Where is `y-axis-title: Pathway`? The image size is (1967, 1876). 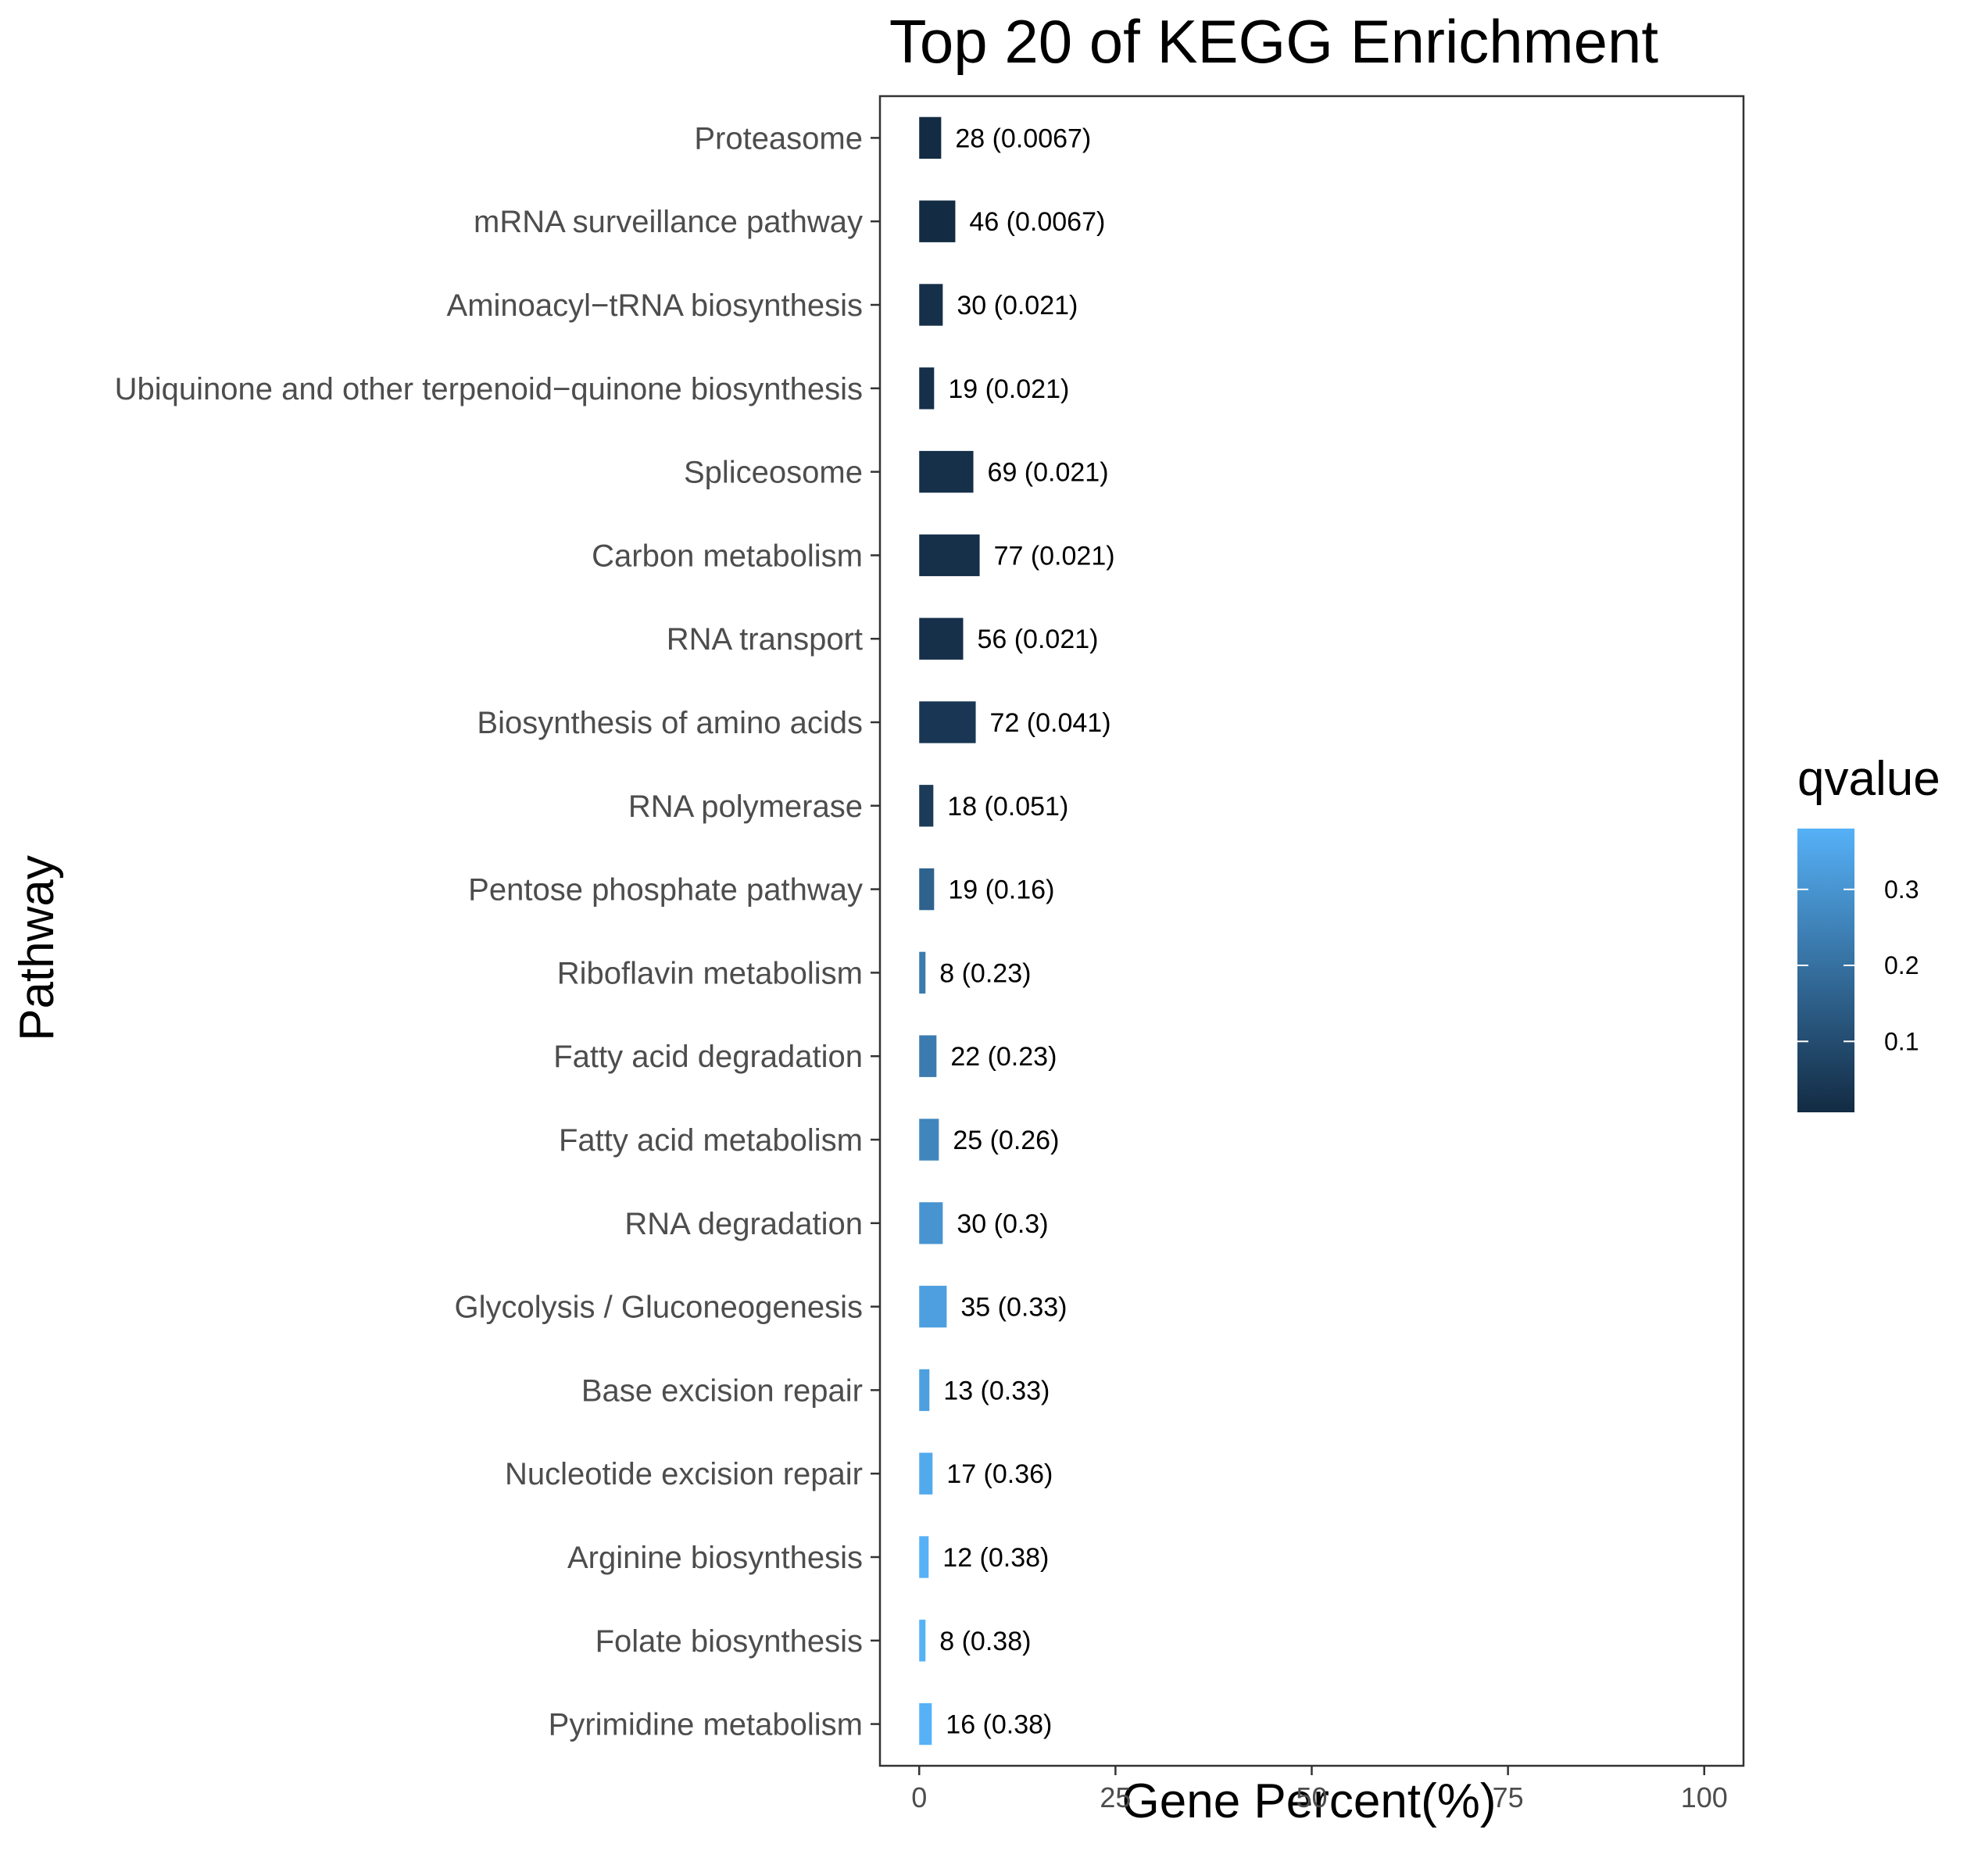
y-axis-title: Pathway is located at coordinates (37, 948).